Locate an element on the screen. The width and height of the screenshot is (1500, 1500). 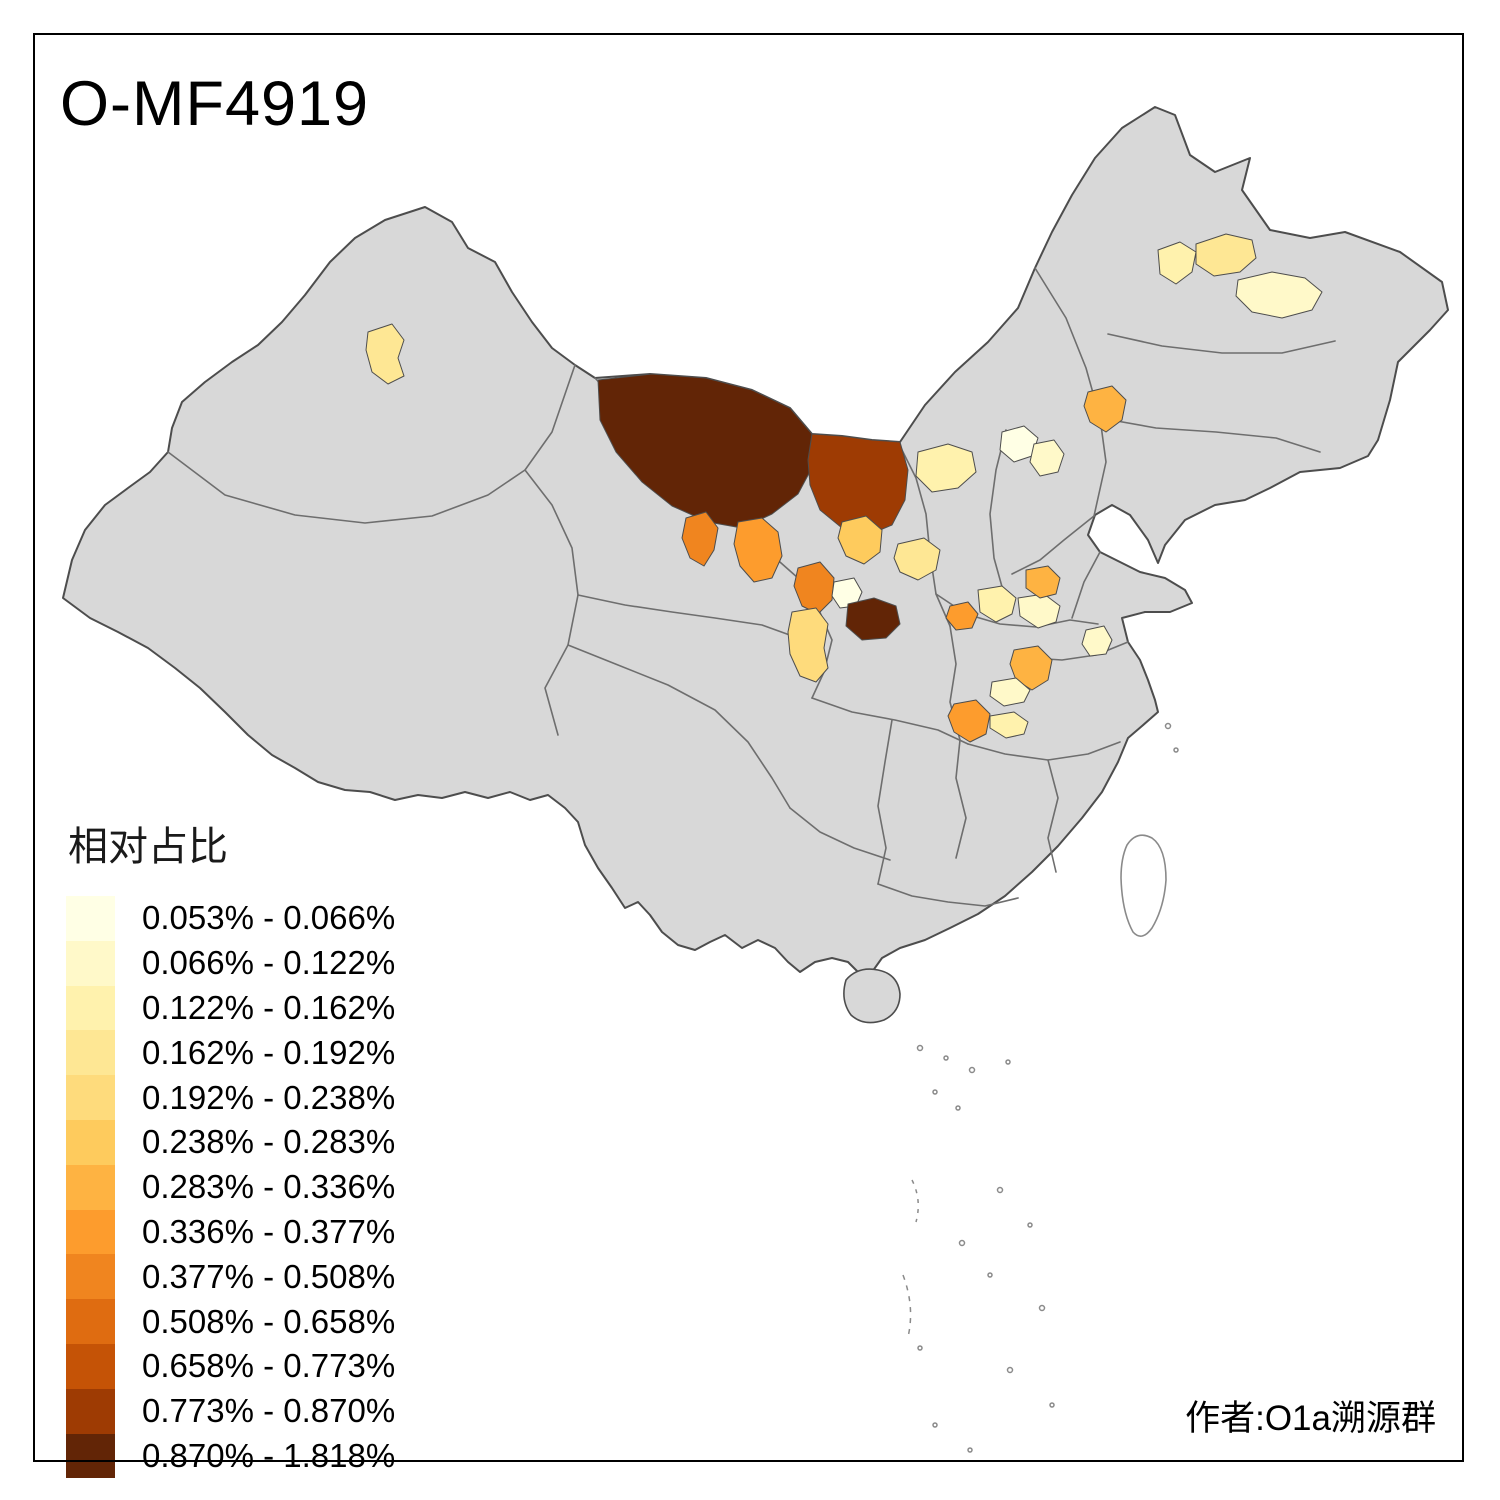
plot-title: O-MF4919 is located at coordinates (215, 104).